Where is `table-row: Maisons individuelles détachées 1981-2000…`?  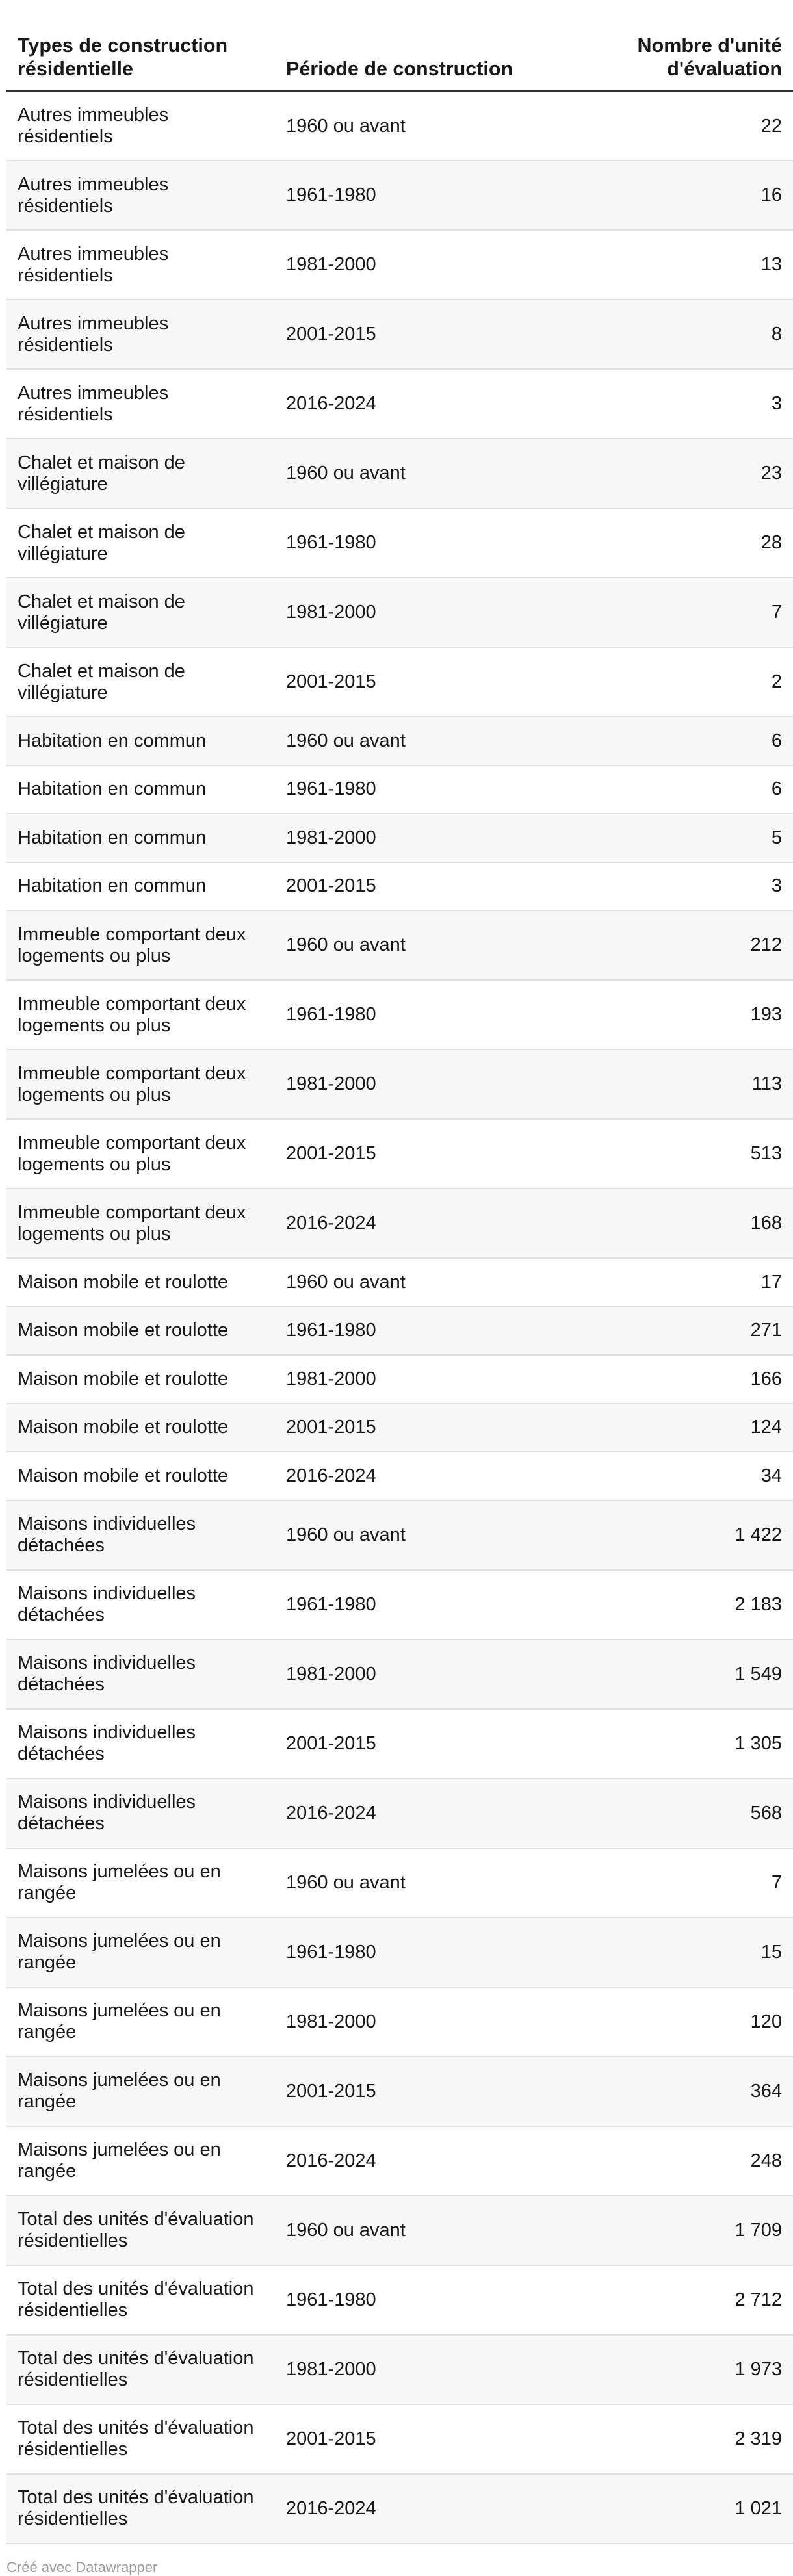
table-row: Maisons individuelles détachées 1981-2000… is located at coordinates (400, 1674).